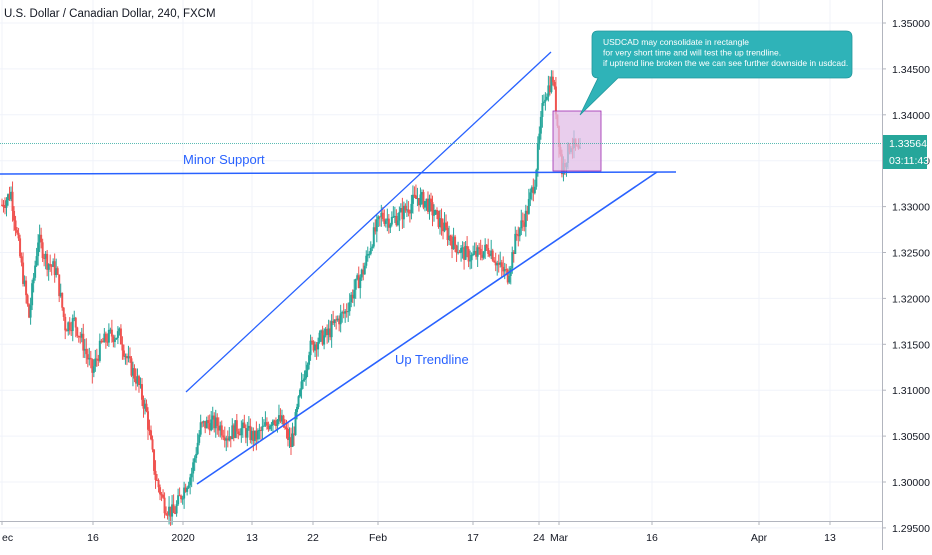 This screenshot has height=555, width=932. What do you see at coordinates (418, 532) in the screenshot?
I see `time-axis: ec 16 2020 13 22 Feb 17 24 Mar 16 Apr 13` at bounding box center [418, 532].